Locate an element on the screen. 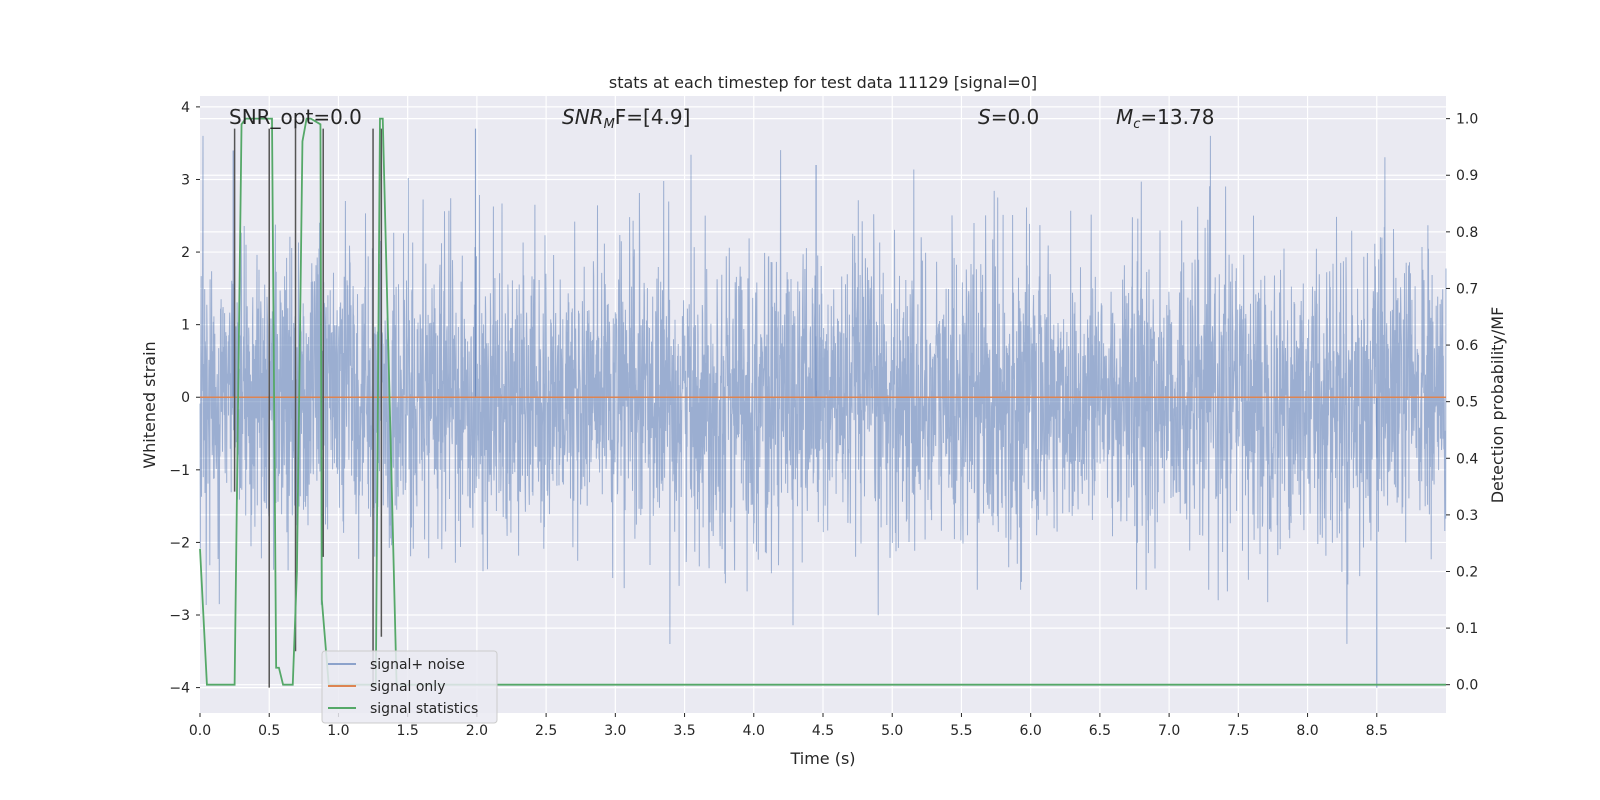  x-tick-label: 6.0 is located at coordinates (1031, 731).